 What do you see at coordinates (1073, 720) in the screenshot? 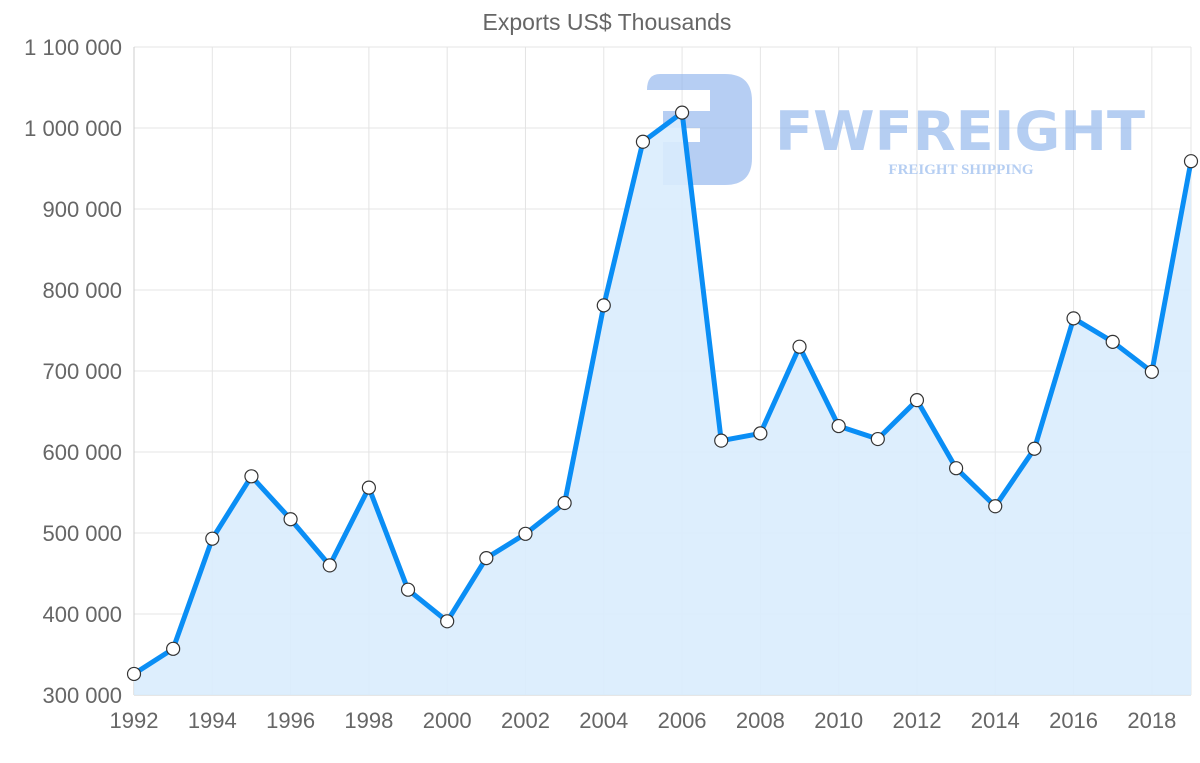
I see `x-tick-label: 2016` at bounding box center [1073, 720].